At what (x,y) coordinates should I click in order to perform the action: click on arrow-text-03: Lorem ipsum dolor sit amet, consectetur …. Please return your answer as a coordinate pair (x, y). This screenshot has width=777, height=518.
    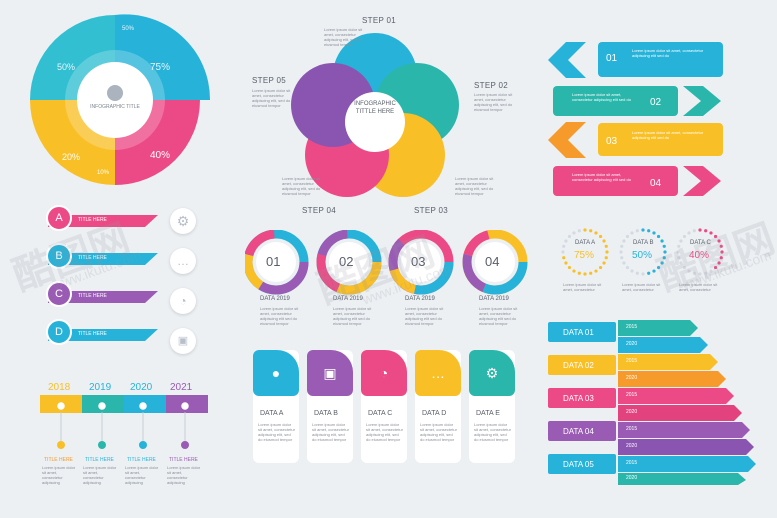
    Looking at the image, I should click on (668, 135).